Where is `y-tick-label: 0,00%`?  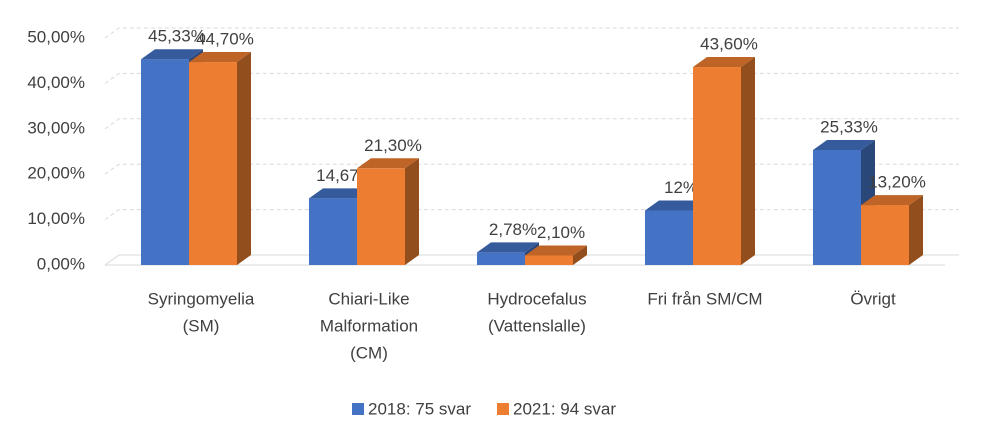 y-tick-label: 0,00% is located at coordinates (61, 263).